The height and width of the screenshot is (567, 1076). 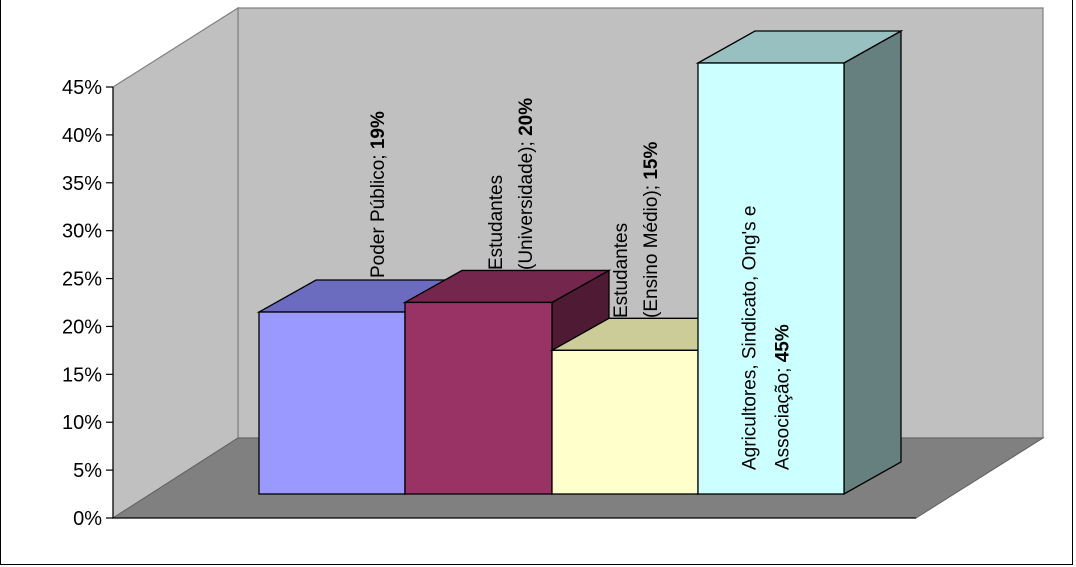 What do you see at coordinates (82, 88) in the screenshot?
I see `y-tick-label: 45%` at bounding box center [82, 88].